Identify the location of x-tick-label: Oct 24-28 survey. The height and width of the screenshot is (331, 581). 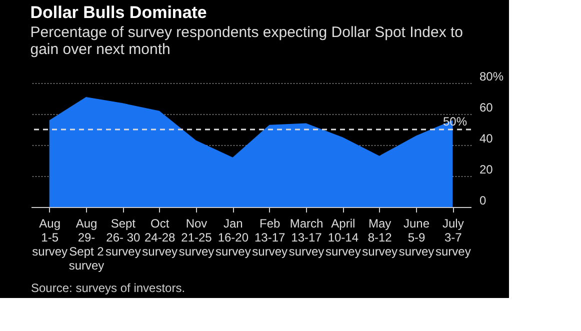
(160, 237).